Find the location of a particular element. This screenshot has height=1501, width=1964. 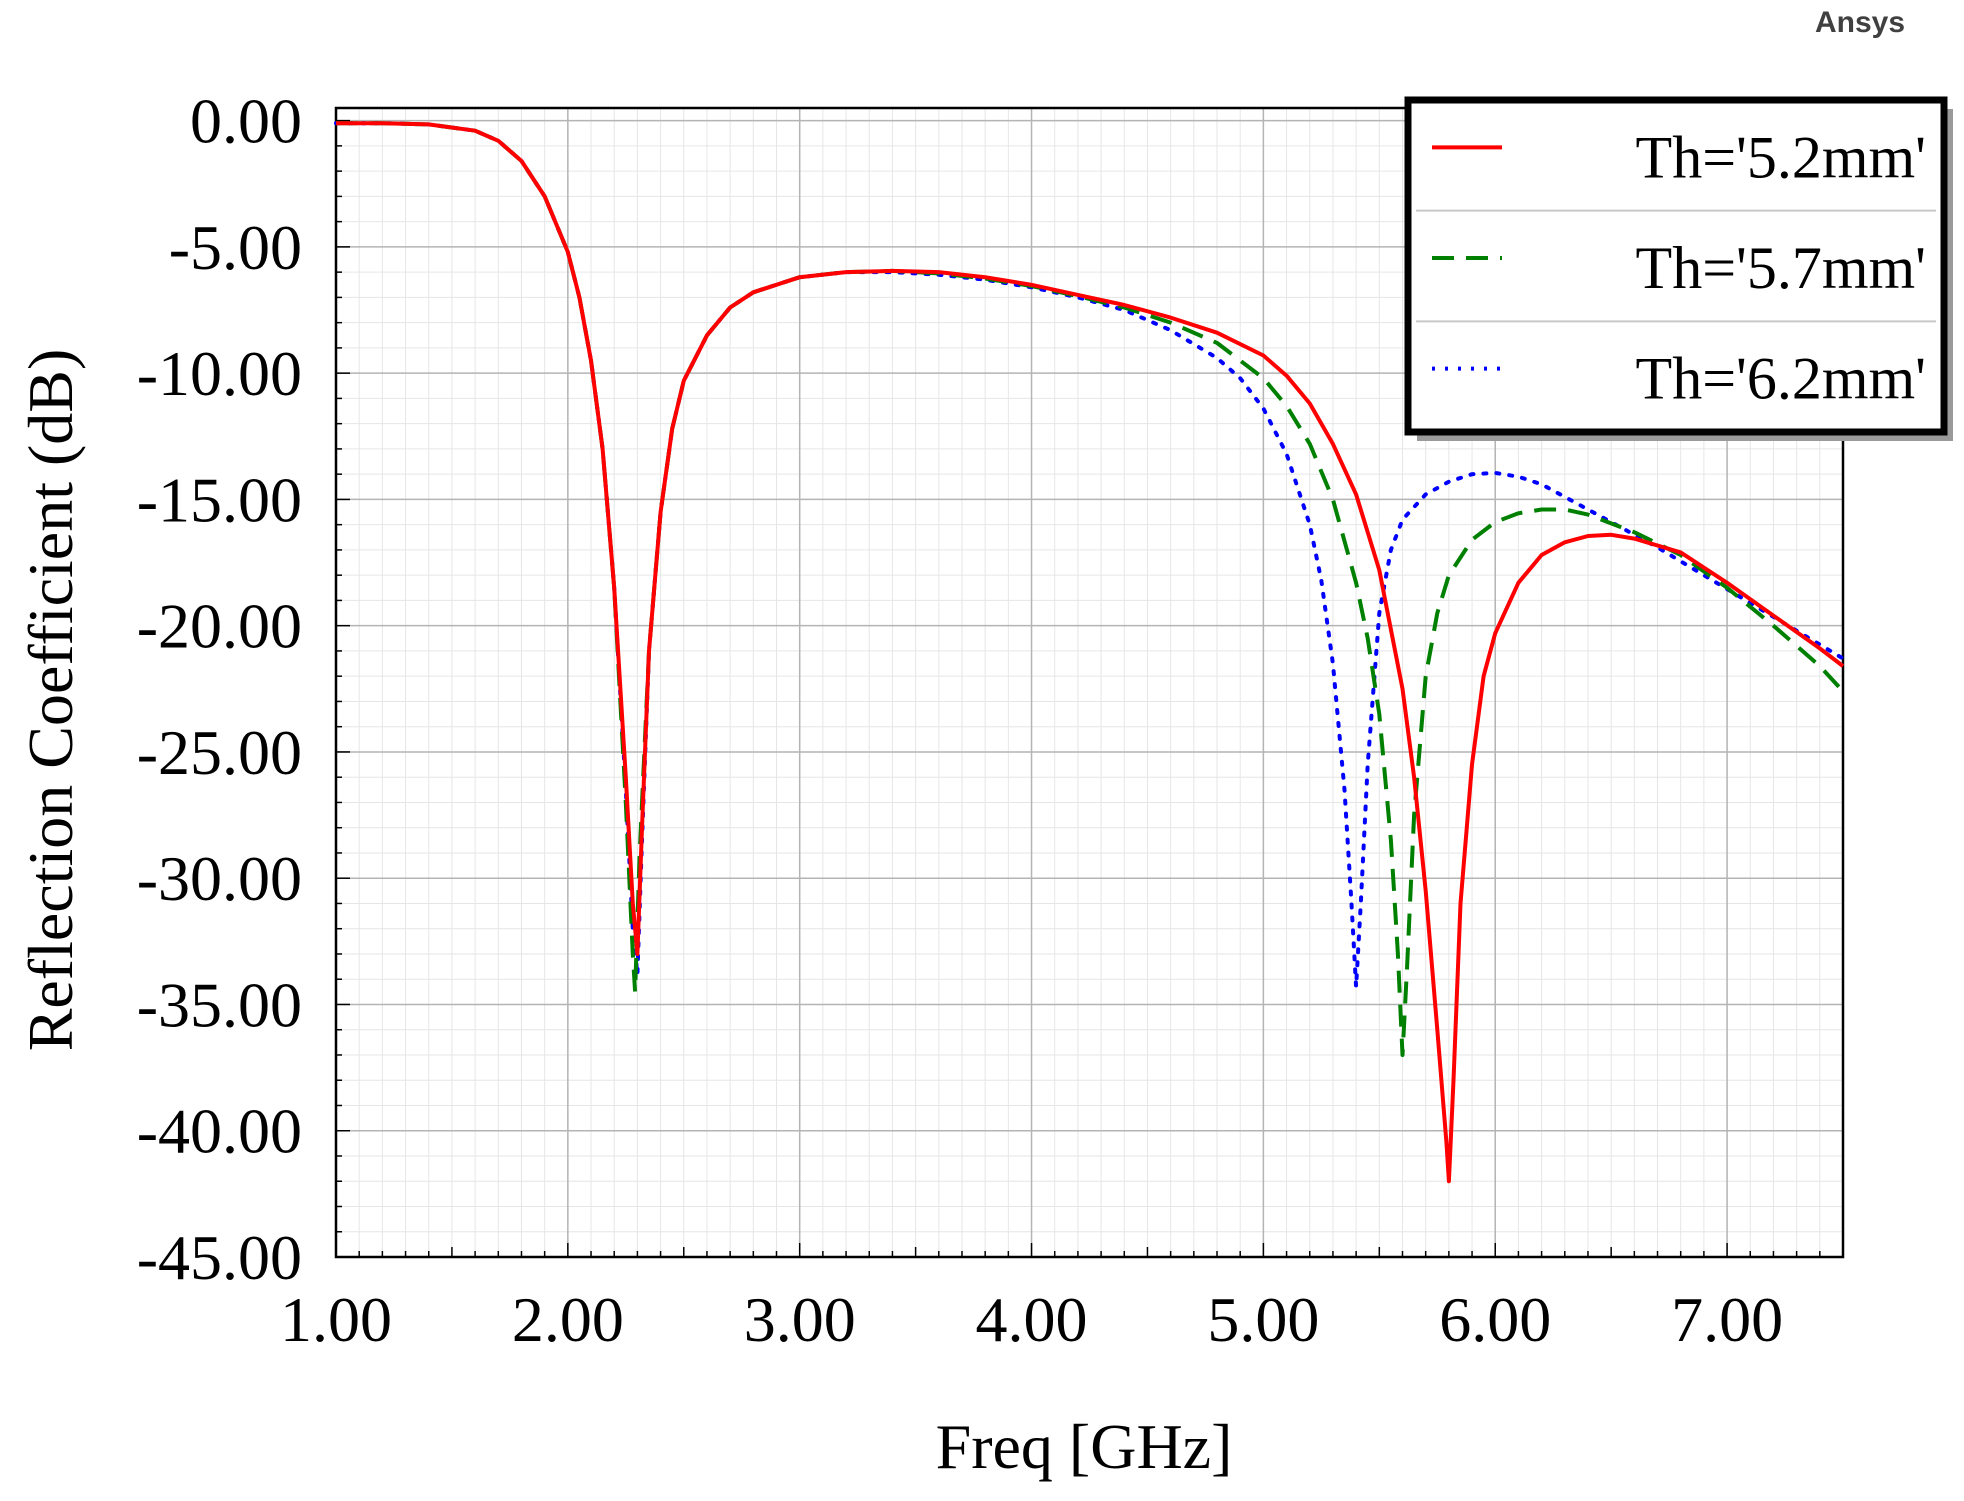

y-tick-label: -25.00 is located at coordinates (219, 752).